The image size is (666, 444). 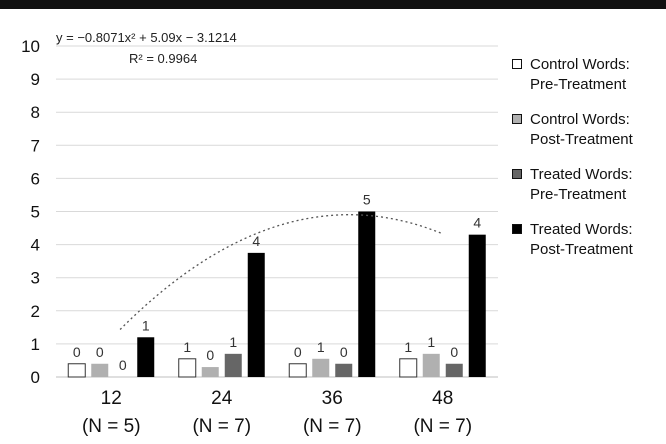 I want to click on y-tick-label: 2, so click(x=35, y=311).